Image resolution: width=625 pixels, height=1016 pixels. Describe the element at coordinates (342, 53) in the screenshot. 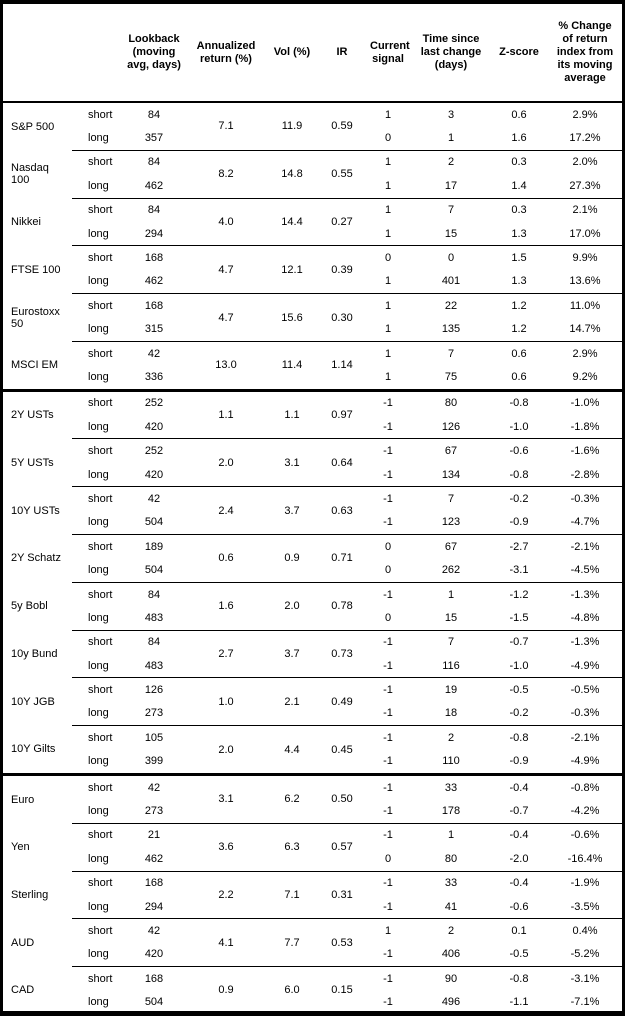

I see `col-header-ir: IR` at that location.